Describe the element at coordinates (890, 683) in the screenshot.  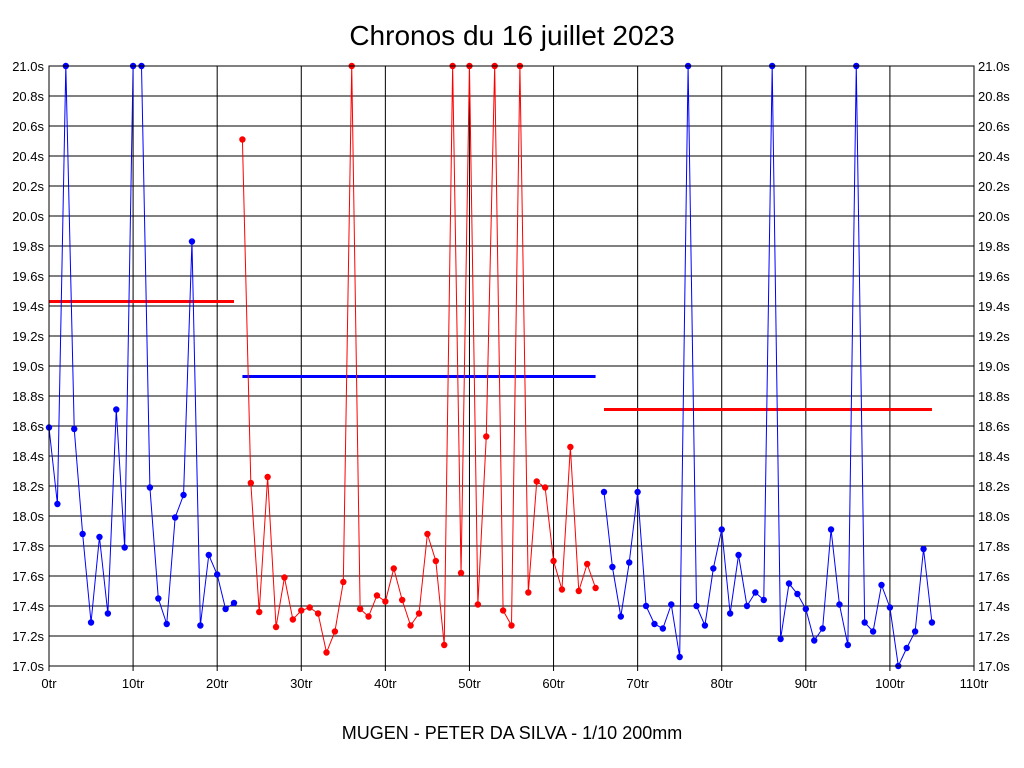
I see `x-tick-label: 100tr` at that location.